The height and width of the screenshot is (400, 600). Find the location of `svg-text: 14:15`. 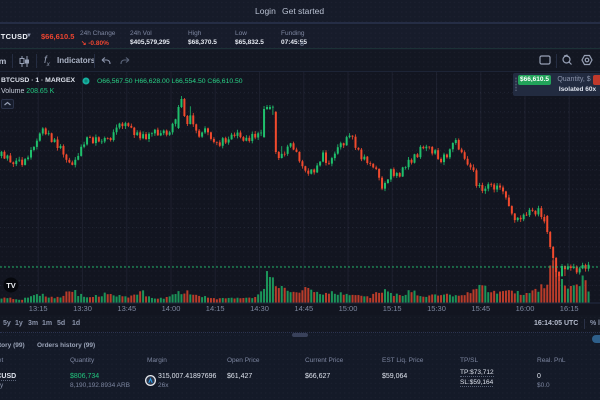

svg-text: 14:15 is located at coordinates (215, 308).